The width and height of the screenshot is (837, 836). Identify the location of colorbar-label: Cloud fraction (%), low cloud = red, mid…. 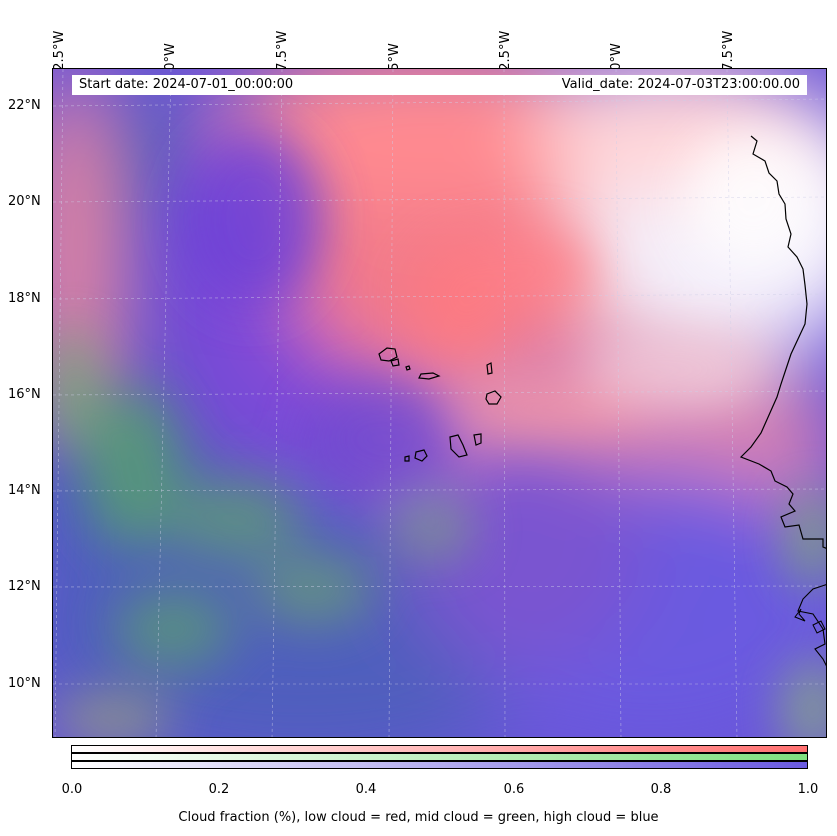
(418, 817).